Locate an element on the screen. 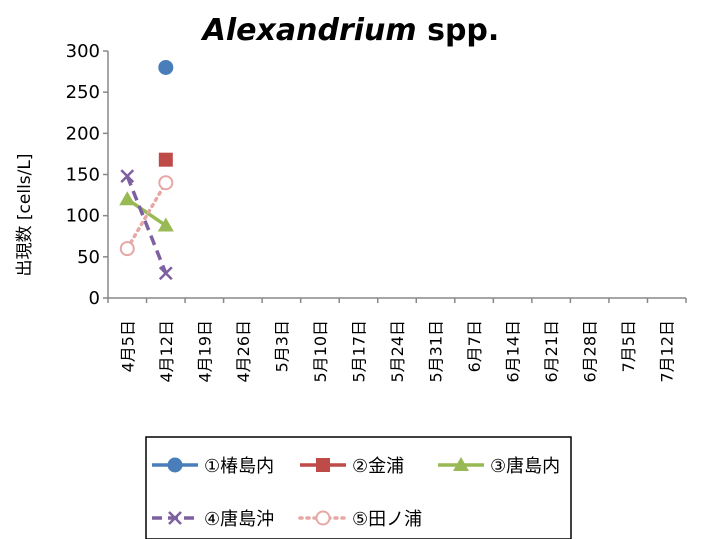 This screenshot has height=539, width=702. legend-entry-4: ④唐島沖 is located at coordinates (213, 519).